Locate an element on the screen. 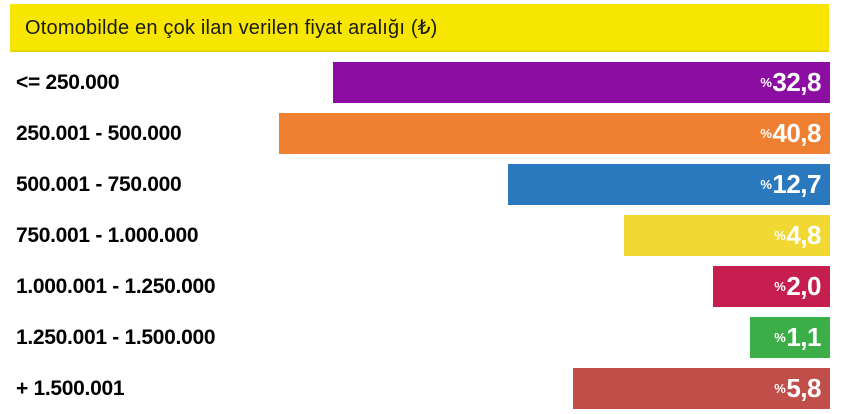 The image size is (850, 414). bar: %5,8 is located at coordinates (701, 388).